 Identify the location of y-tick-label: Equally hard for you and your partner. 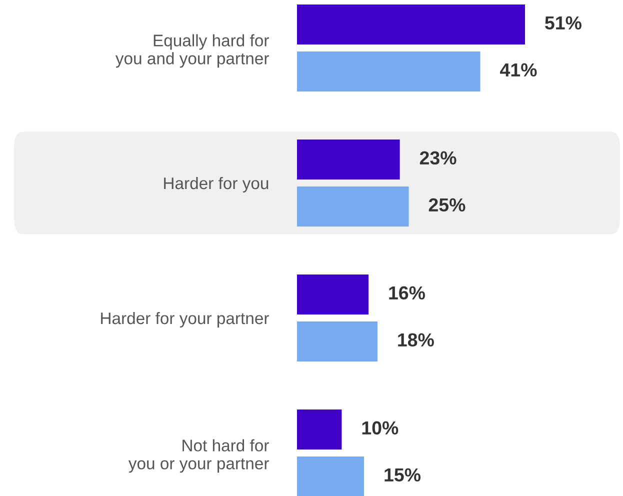
(192, 51).